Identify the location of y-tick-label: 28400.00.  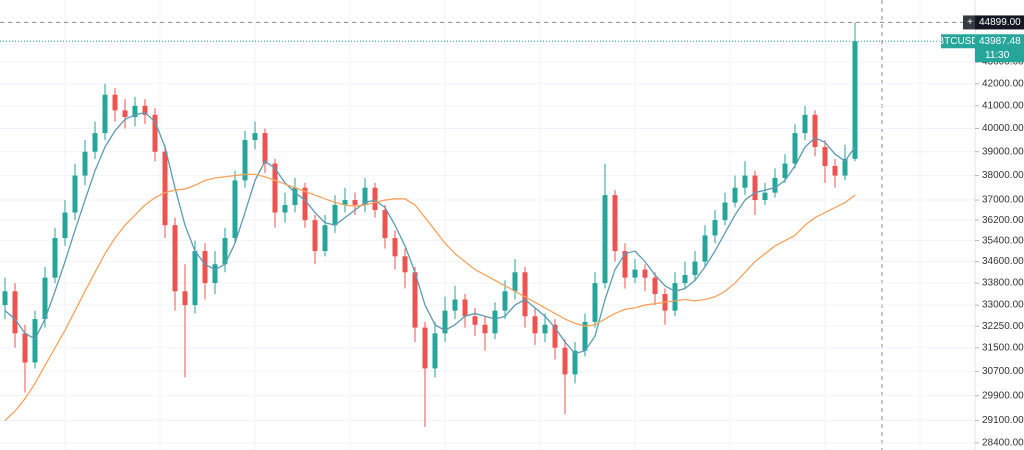
(1003, 443).